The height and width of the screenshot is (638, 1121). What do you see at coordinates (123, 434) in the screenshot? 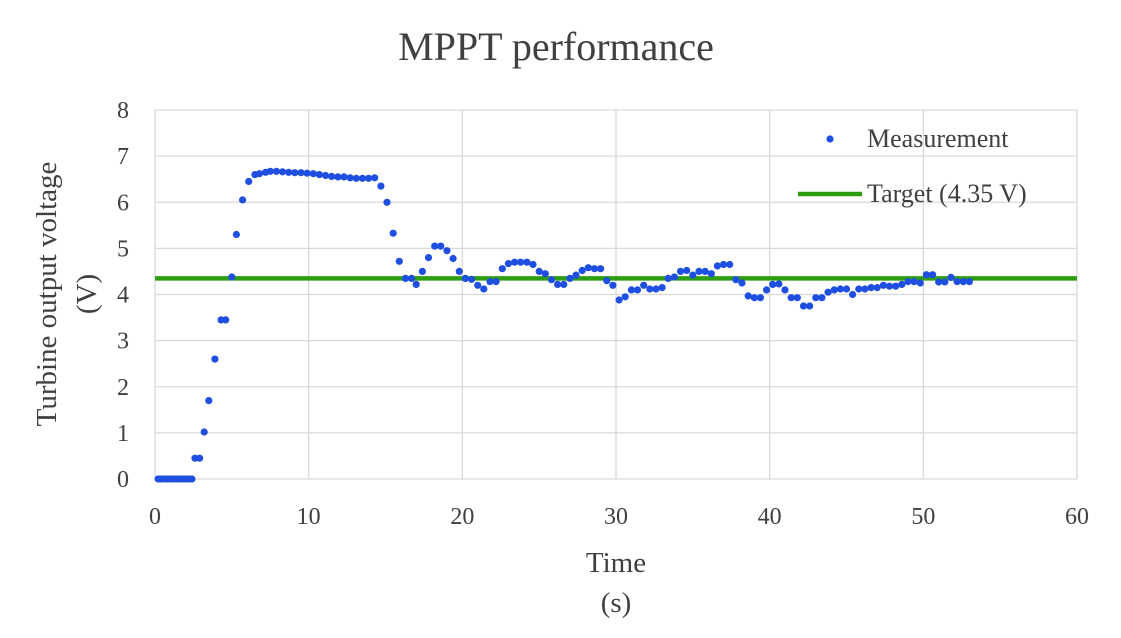
I see `y-tick-label: 1` at bounding box center [123, 434].